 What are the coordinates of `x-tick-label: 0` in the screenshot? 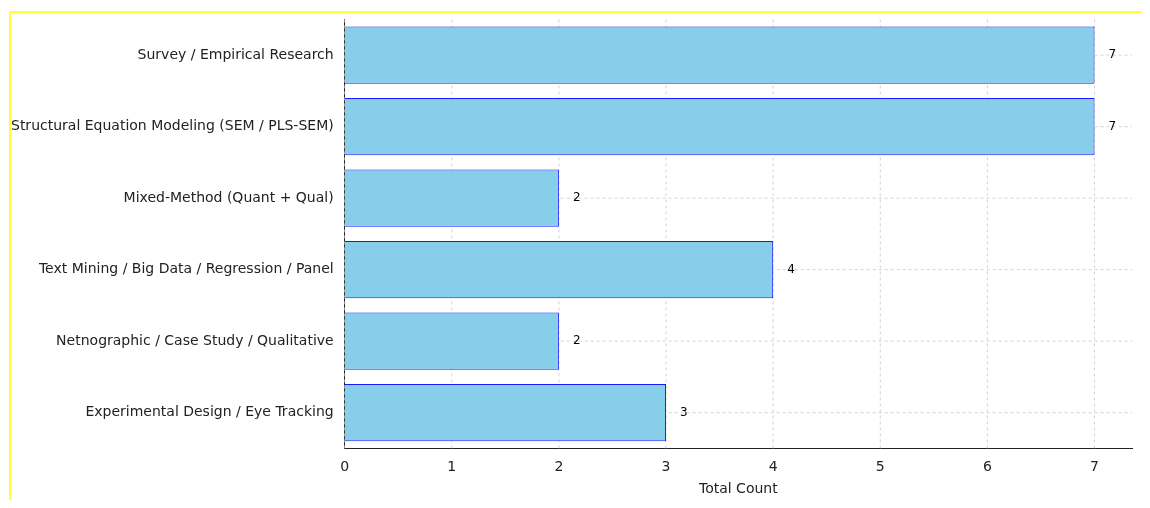 It's located at (345, 466).